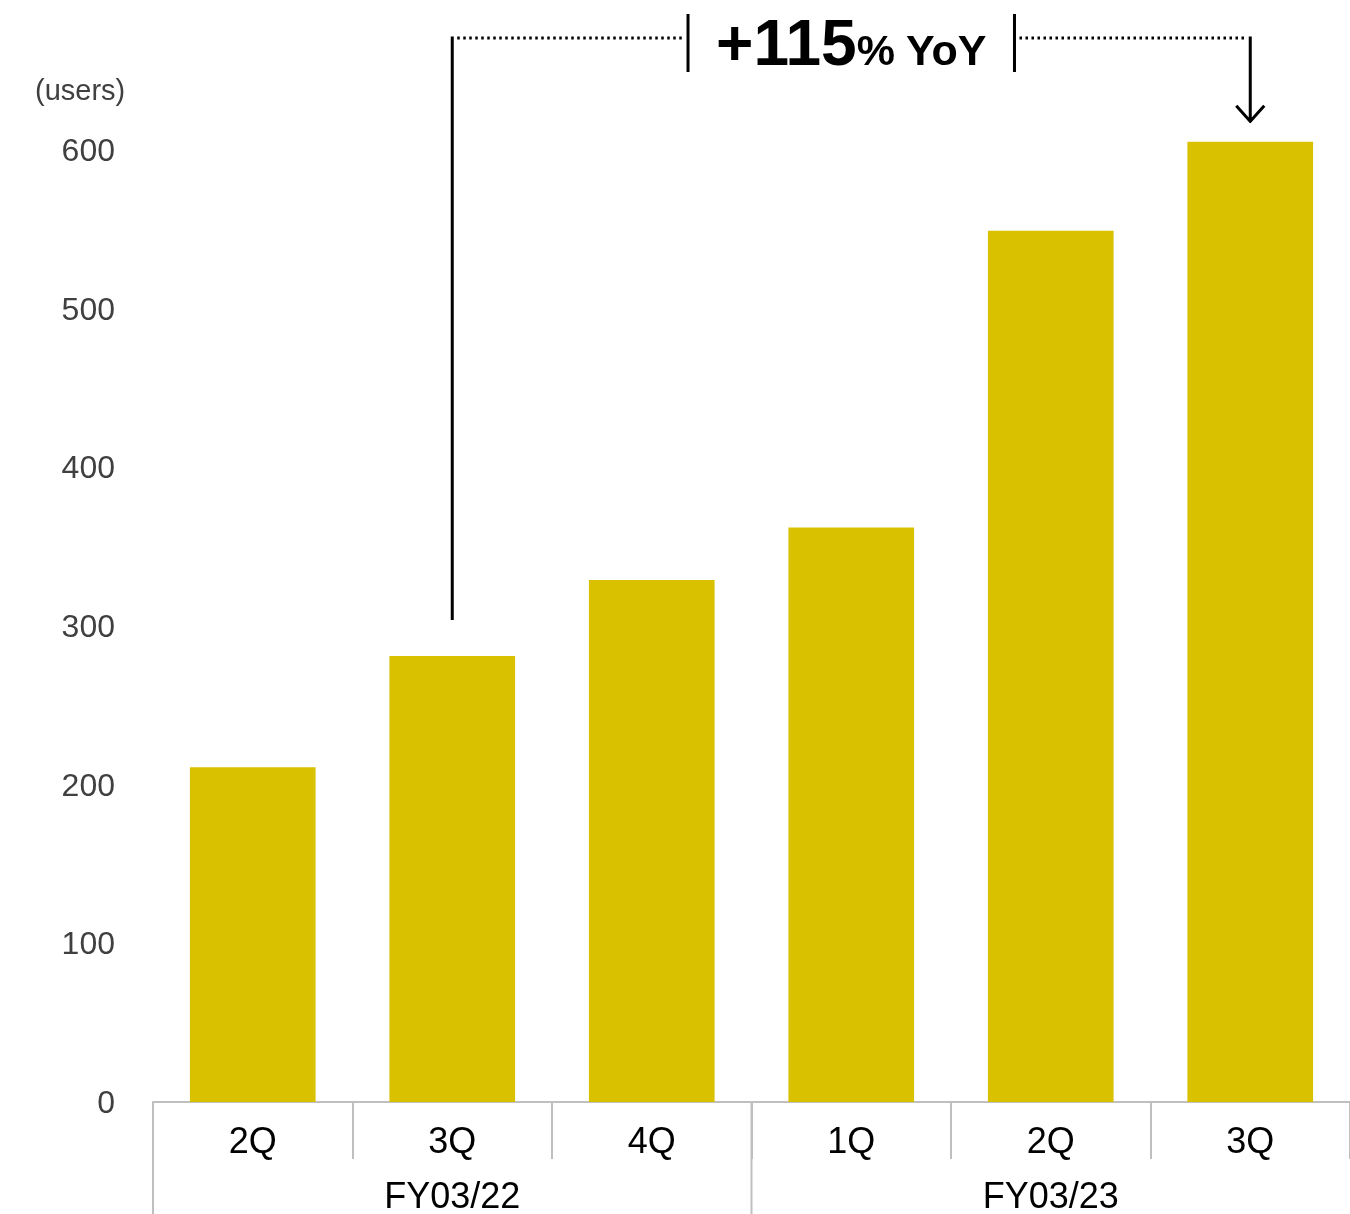 Image resolution: width=1350 pixels, height=1214 pixels. I want to click on x-tick-label: 4Q, so click(651, 1140).